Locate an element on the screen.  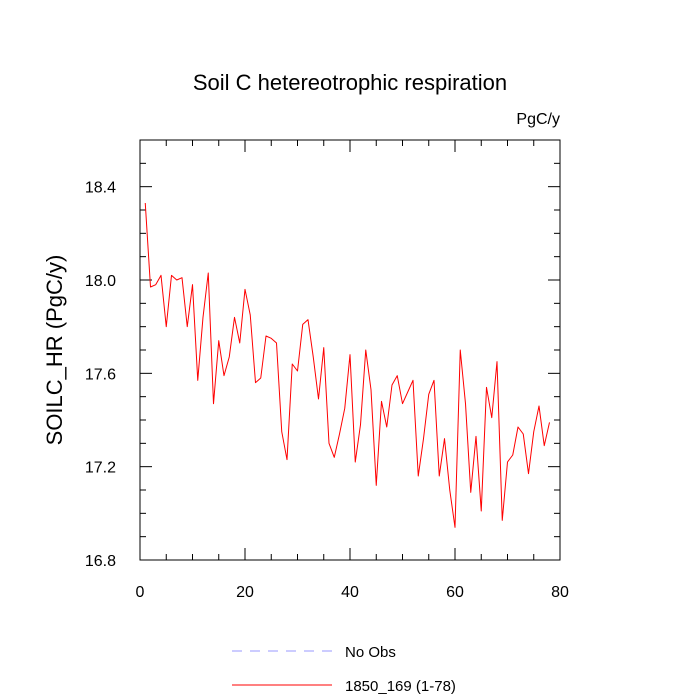
legend-label-no-obs: No Obs is located at coordinates (370, 652).